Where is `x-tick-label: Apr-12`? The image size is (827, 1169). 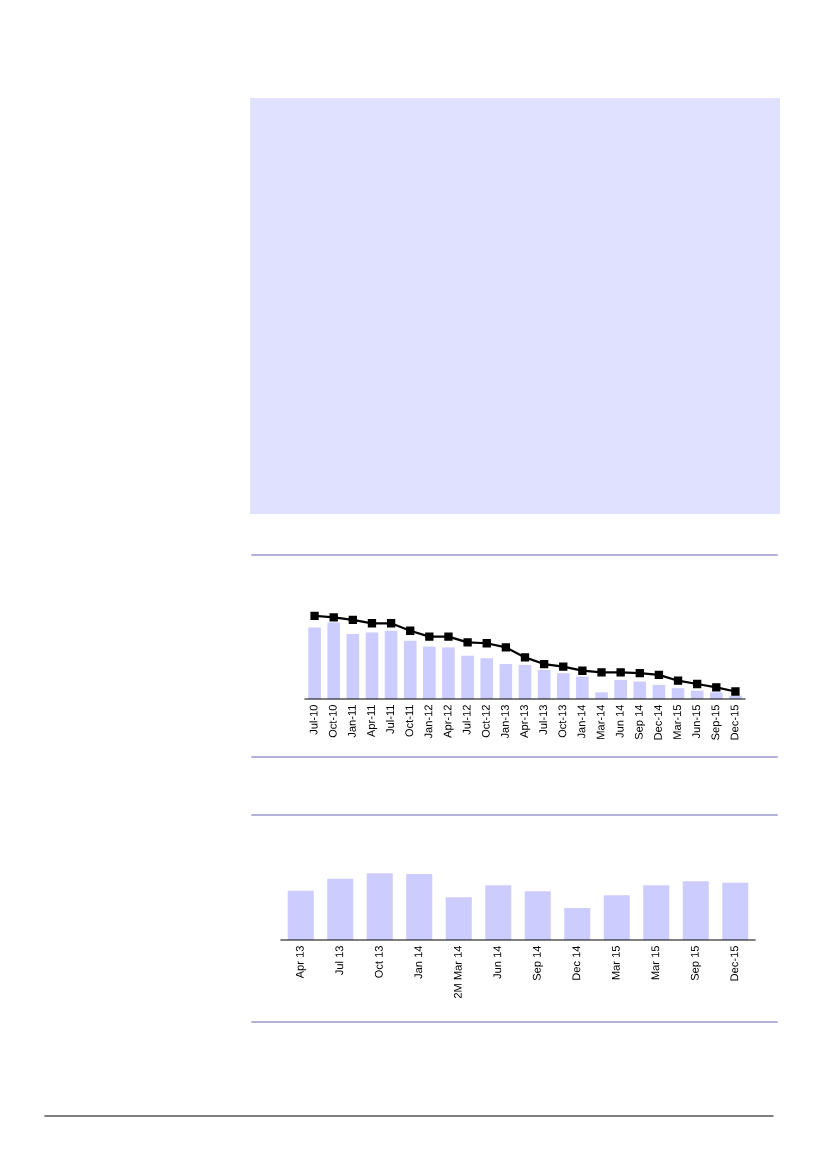 x-tick-label: Apr-12 is located at coordinates (448, 721).